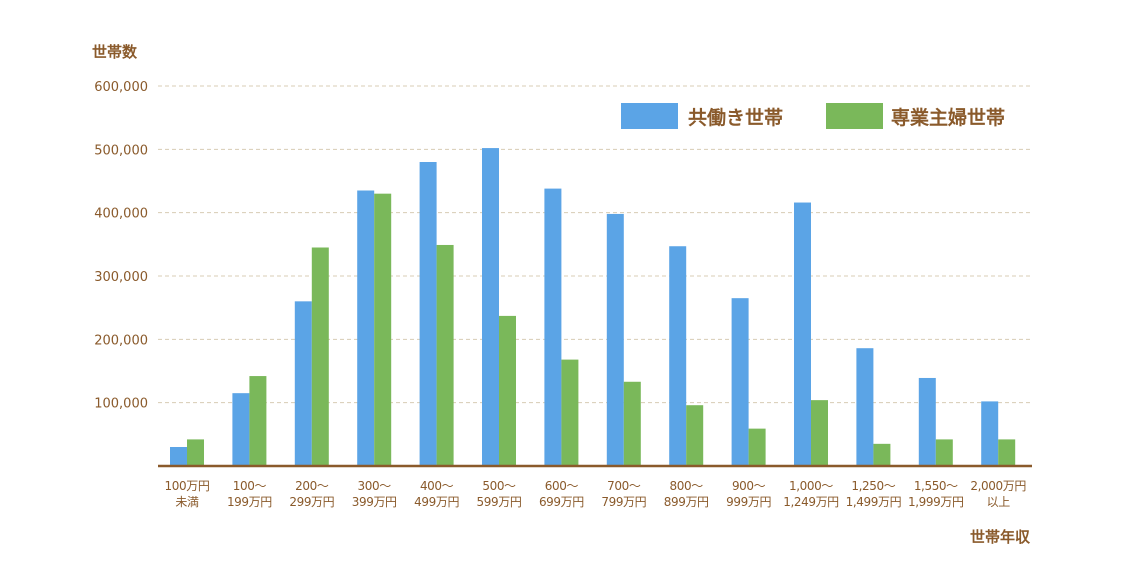  I want to click on y-tick-label: 400,000, so click(121, 214).